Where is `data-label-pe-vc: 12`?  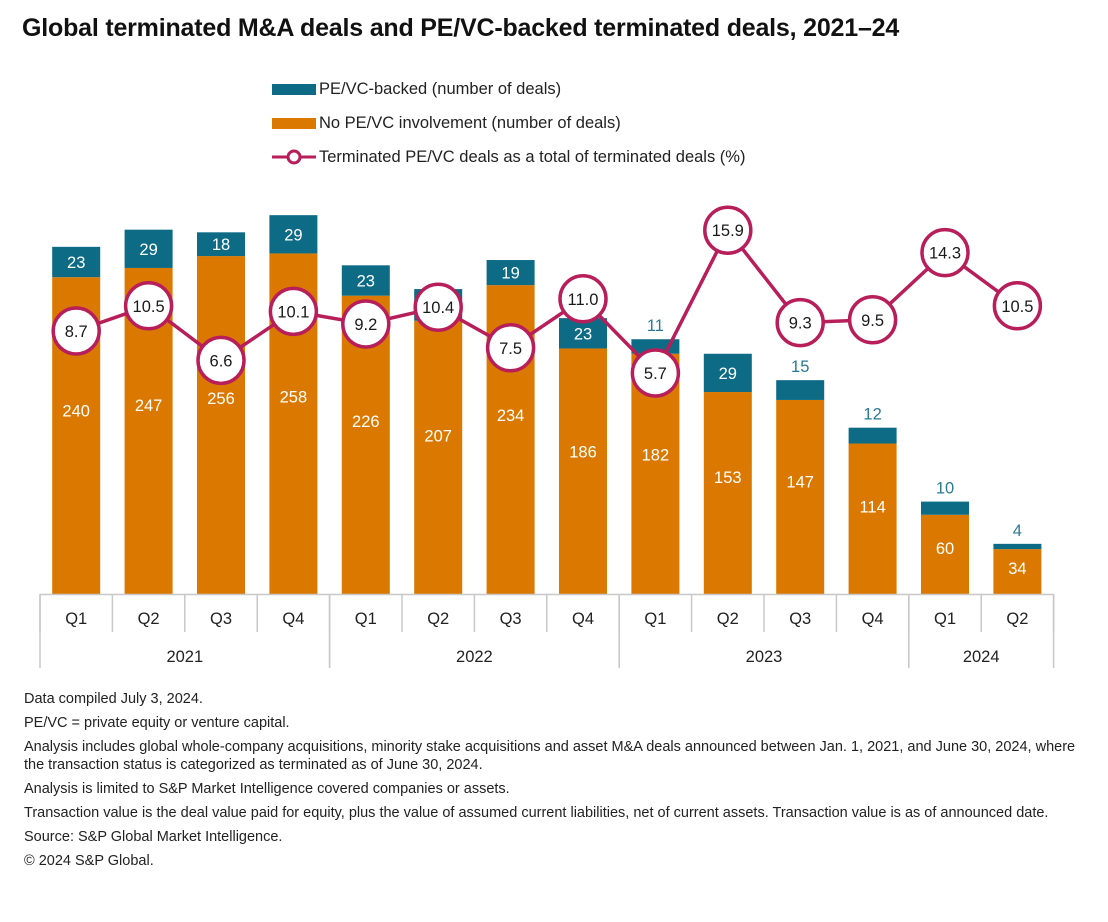
data-label-pe-vc: 12 is located at coordinates (872, 415).